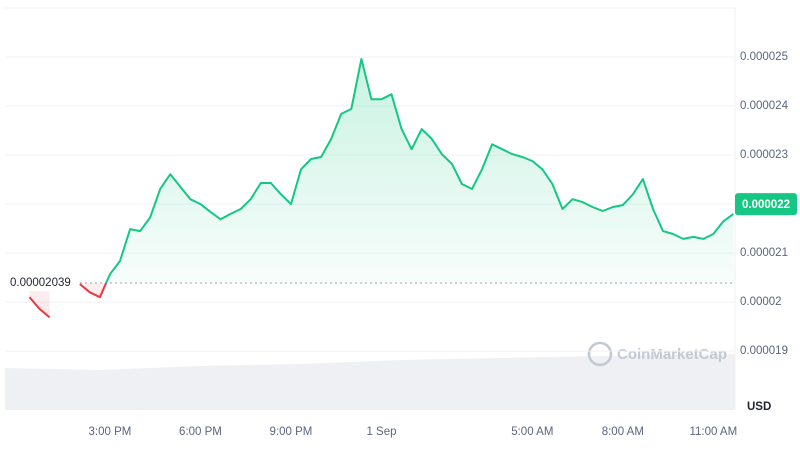 The image size is (800, 460). I want to click on y-tick-label: 0.000021, so click(764, 253).